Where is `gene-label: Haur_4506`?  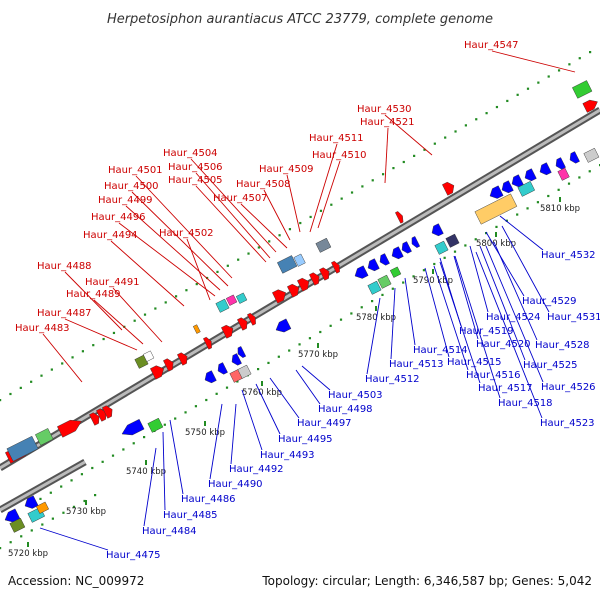
gene-label: Haur_4506 is located at coordinates (195, 167).